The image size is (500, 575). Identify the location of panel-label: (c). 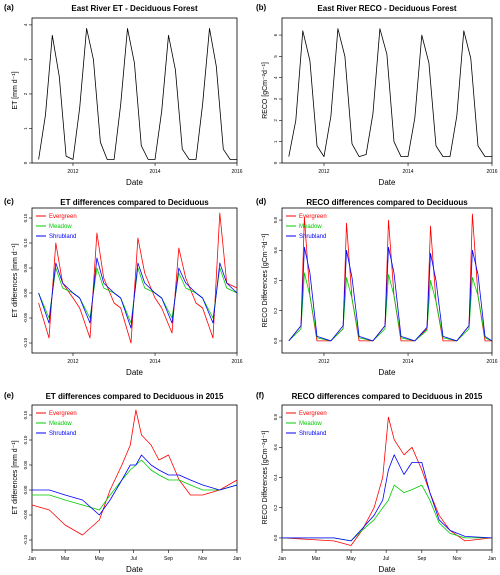
(9, 201).